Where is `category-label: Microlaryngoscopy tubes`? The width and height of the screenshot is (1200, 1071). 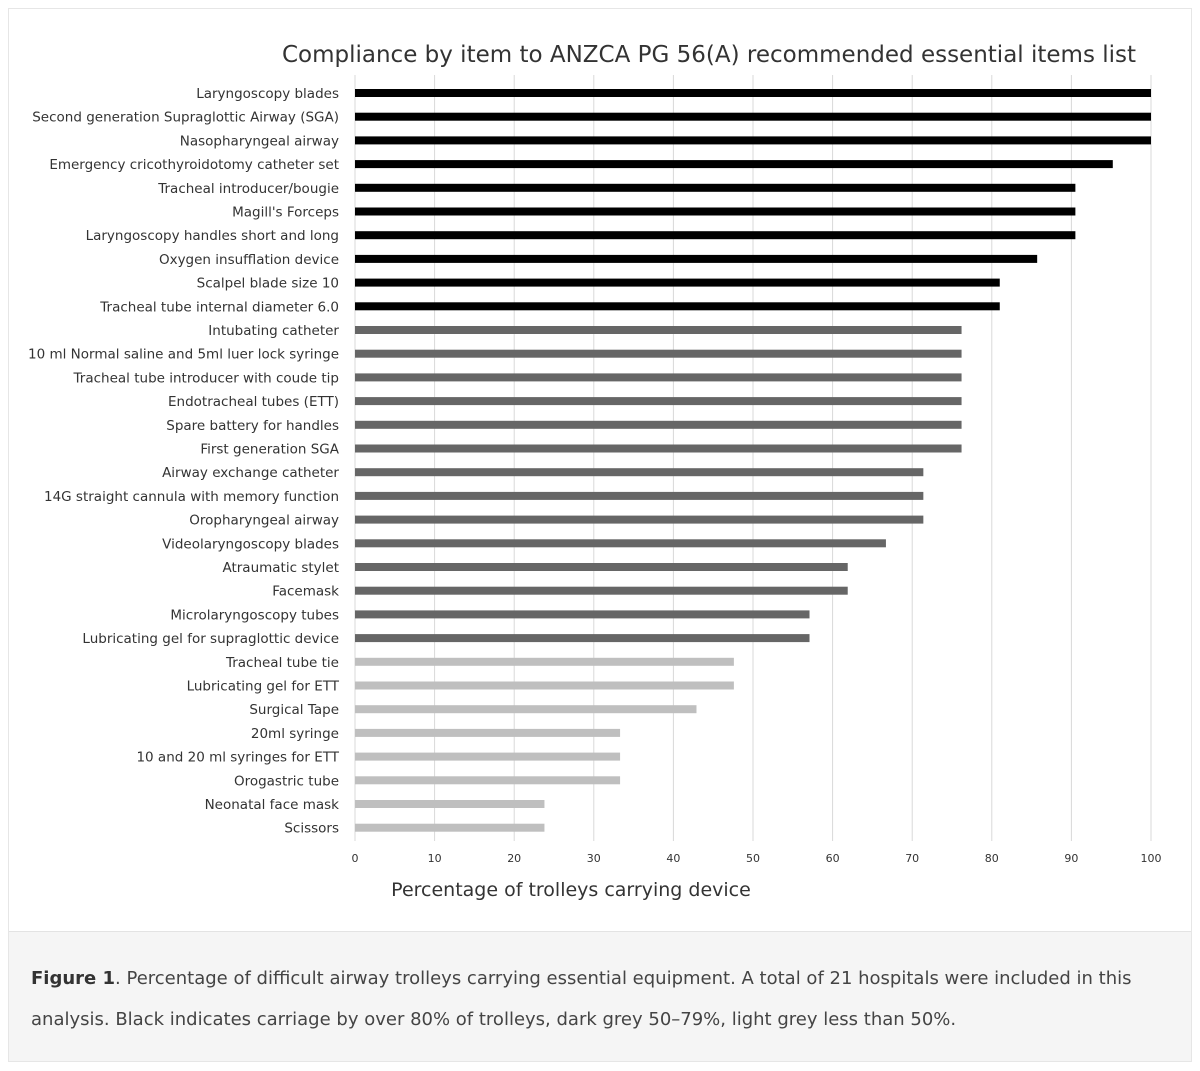 category-label: Microlaryngoscopy tubes is located at coordinates (254, 615).